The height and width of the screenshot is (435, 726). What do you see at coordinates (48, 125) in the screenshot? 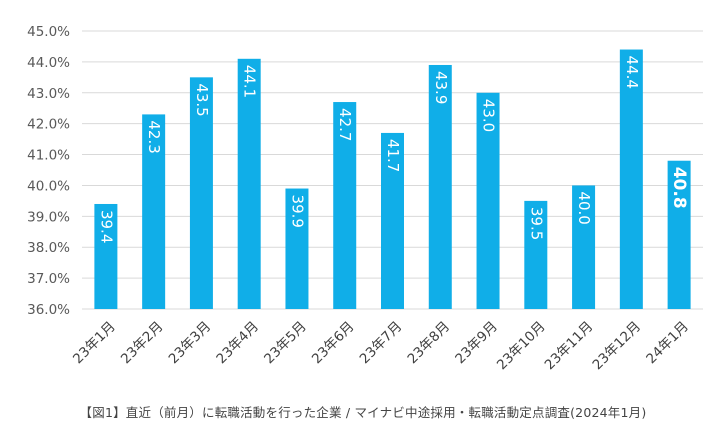
I see `y-tick-label: 42.0%` at bounding box center [48, 125].